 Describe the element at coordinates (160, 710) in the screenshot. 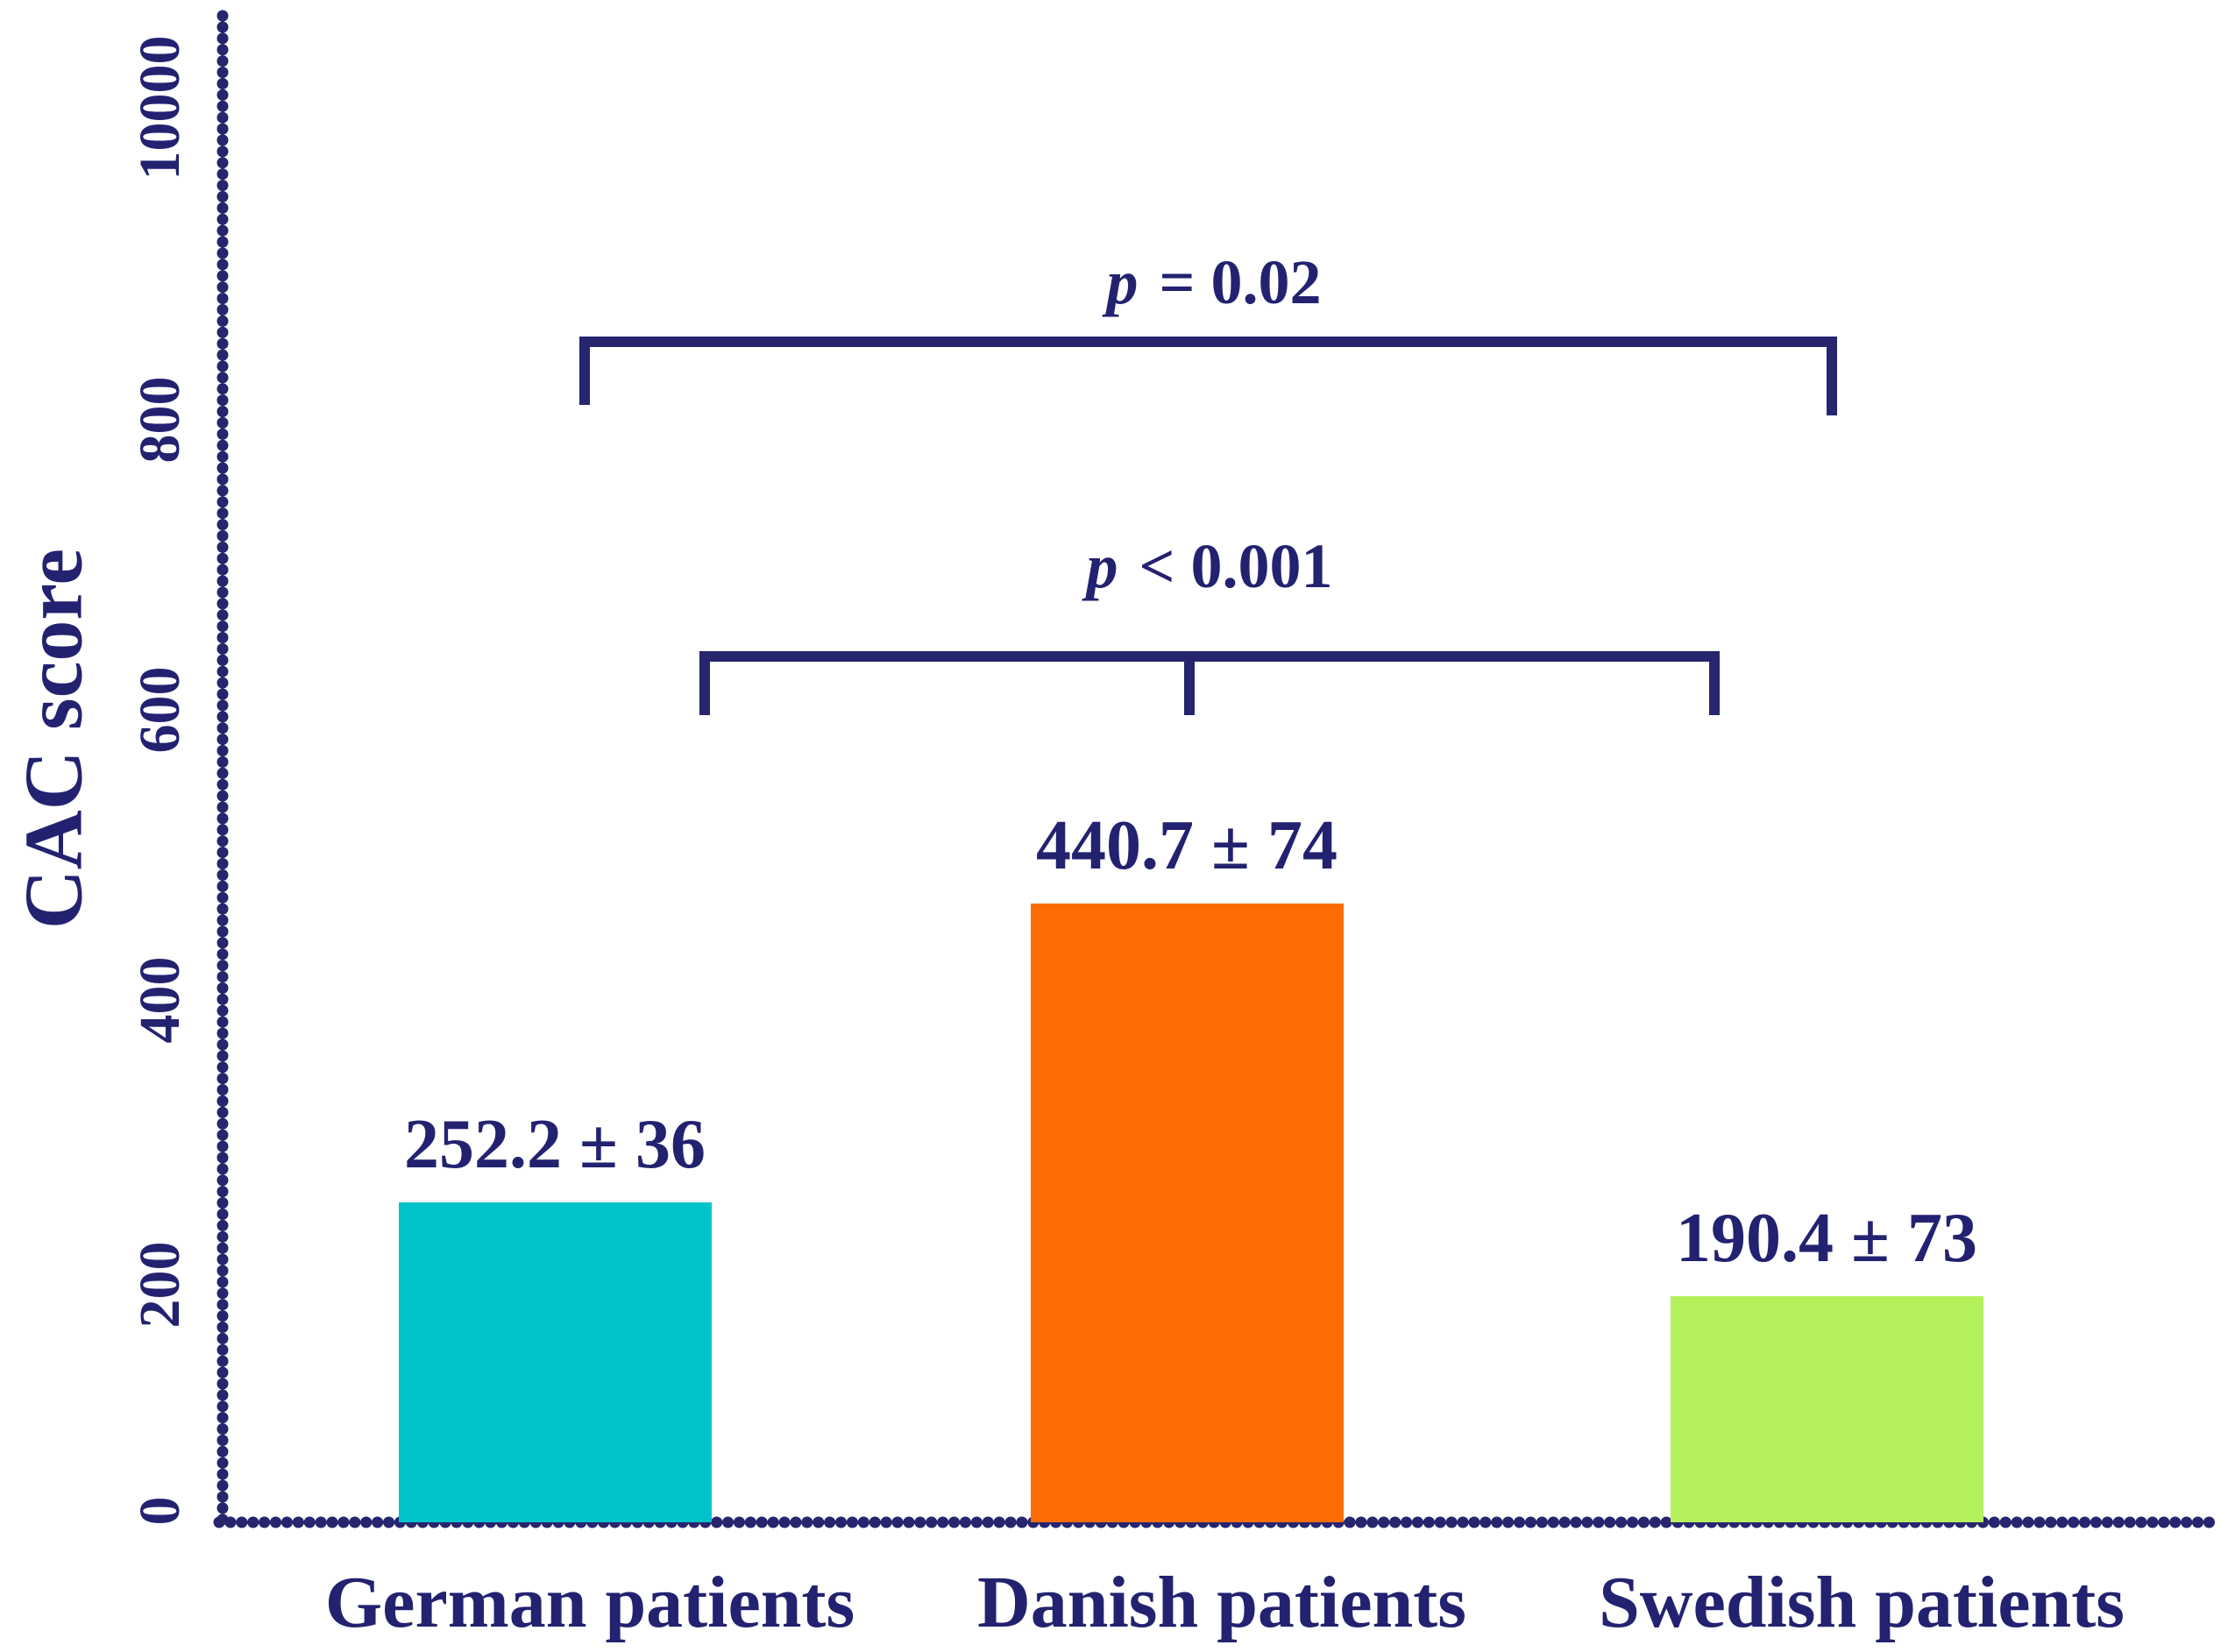

I see `y-tick-label-600: 600` at that location.